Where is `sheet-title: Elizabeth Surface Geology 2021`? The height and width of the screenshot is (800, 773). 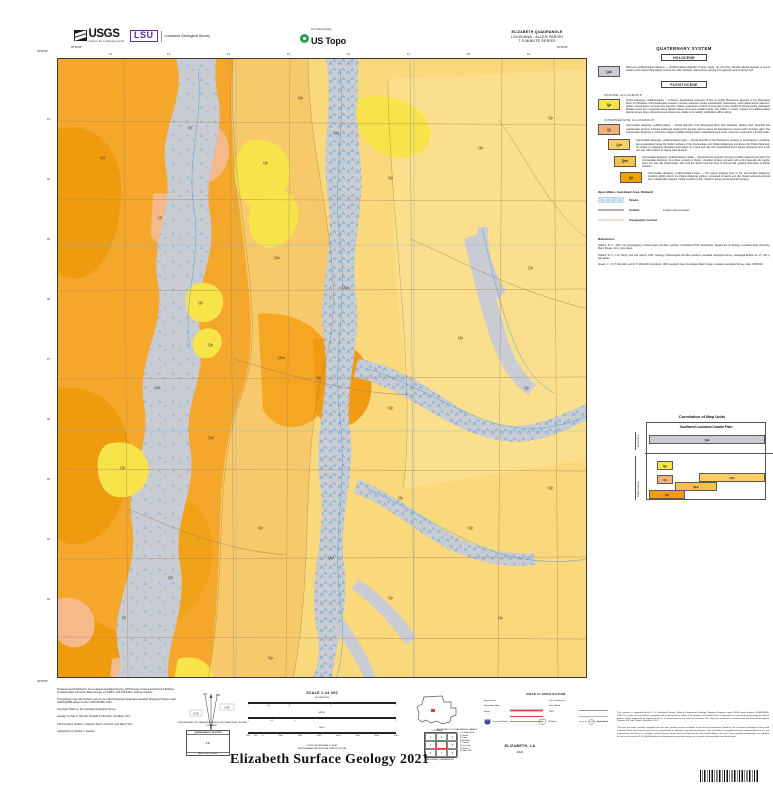 sheet-title: Elizabeth Surface Geology 2021 is located at coordinates (330, 759).